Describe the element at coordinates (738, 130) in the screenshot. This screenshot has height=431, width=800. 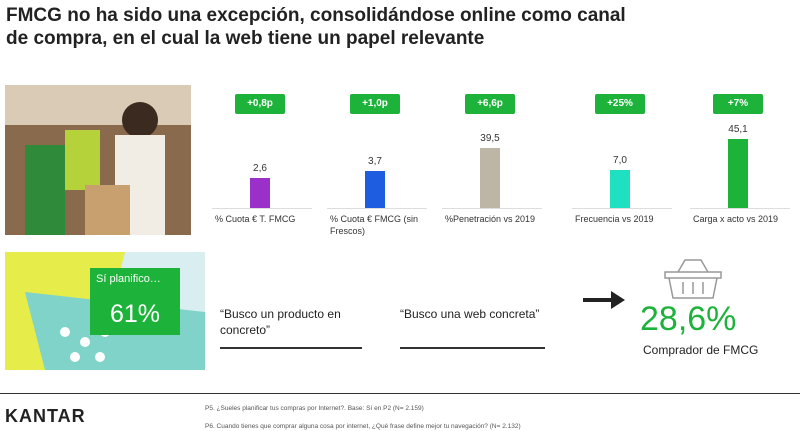
I see `value-label: 45,1` at that location.